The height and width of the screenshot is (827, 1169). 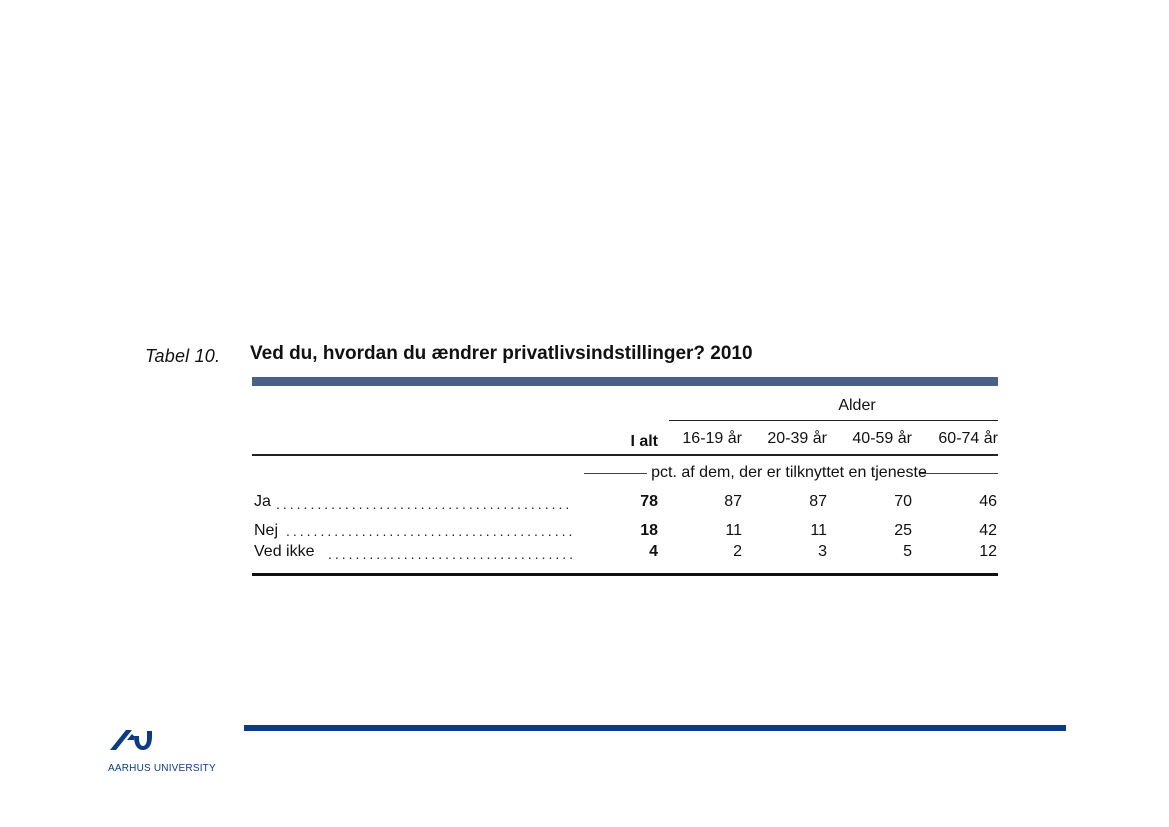 What do you see at coordinates (822, 551) in the screenshot?
I see `cell-ved-ikke-20-39: 3` at bounding box center [822, 551].